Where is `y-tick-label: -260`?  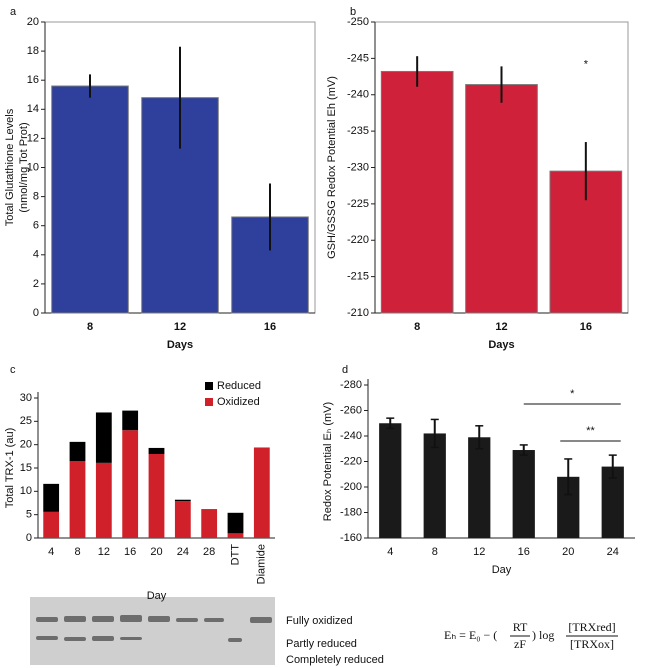 y-tick-label: -260 is located at coordinates (351, 410).